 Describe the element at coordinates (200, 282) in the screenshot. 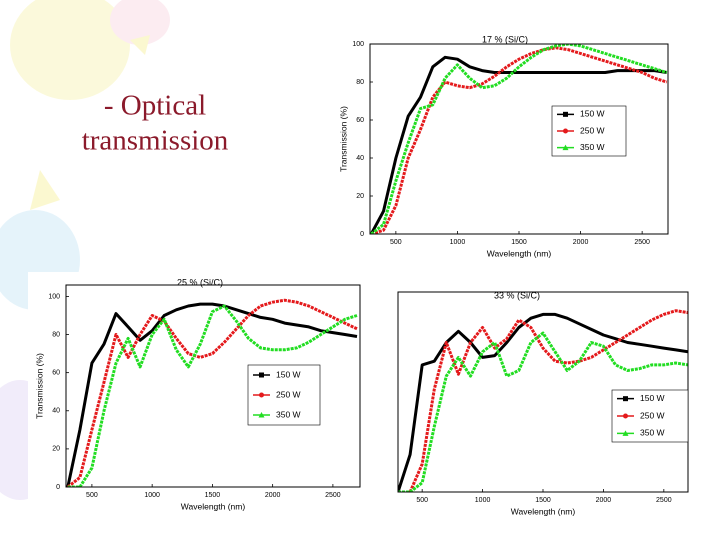

I see `chart-title: 25 % (Si/C)` at that location.